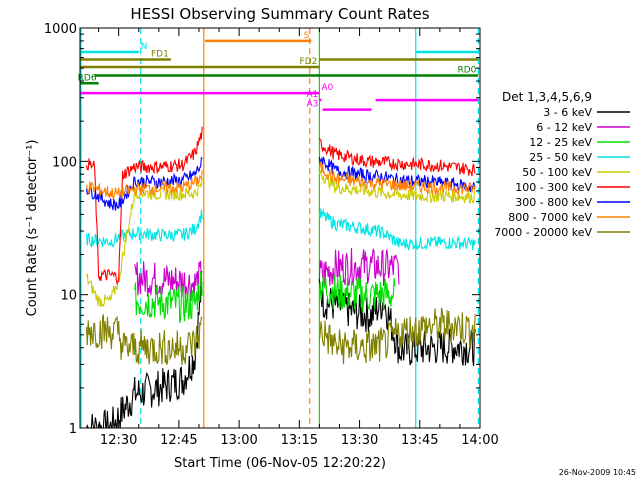 The height and width of the screenshot is (480, 640). I want to click on legend-label-800-7000-kev: 800 - 7000 keV, so click(550, 217).